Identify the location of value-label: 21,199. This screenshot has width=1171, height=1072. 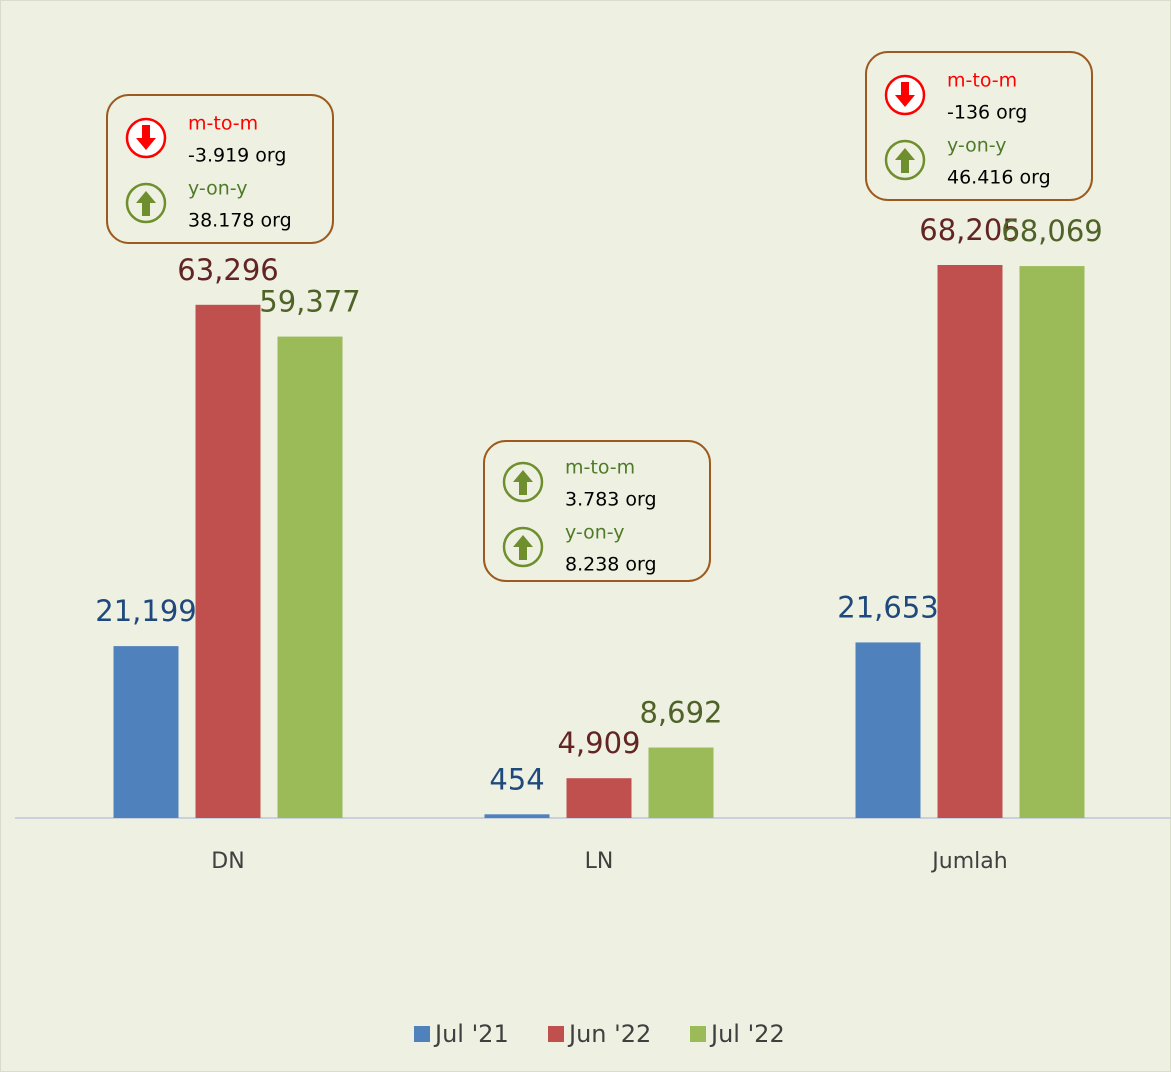
(145, 611).